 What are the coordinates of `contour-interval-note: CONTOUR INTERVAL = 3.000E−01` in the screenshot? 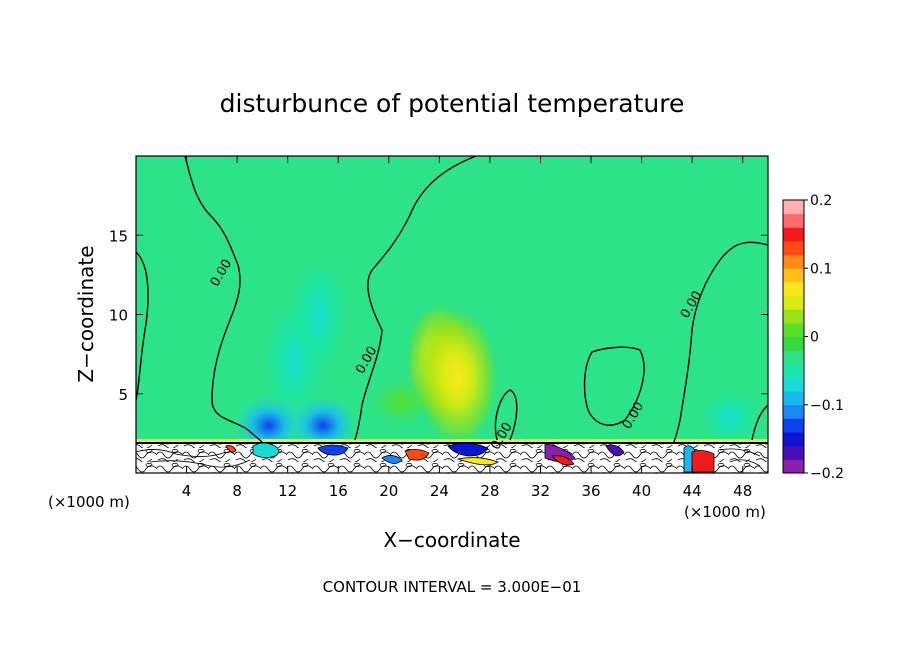 It's located at (452, 587).